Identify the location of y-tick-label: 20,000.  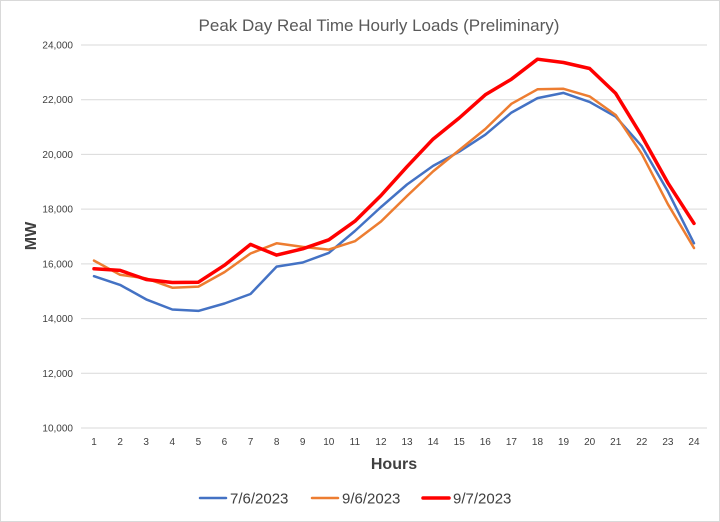
(57, 155).